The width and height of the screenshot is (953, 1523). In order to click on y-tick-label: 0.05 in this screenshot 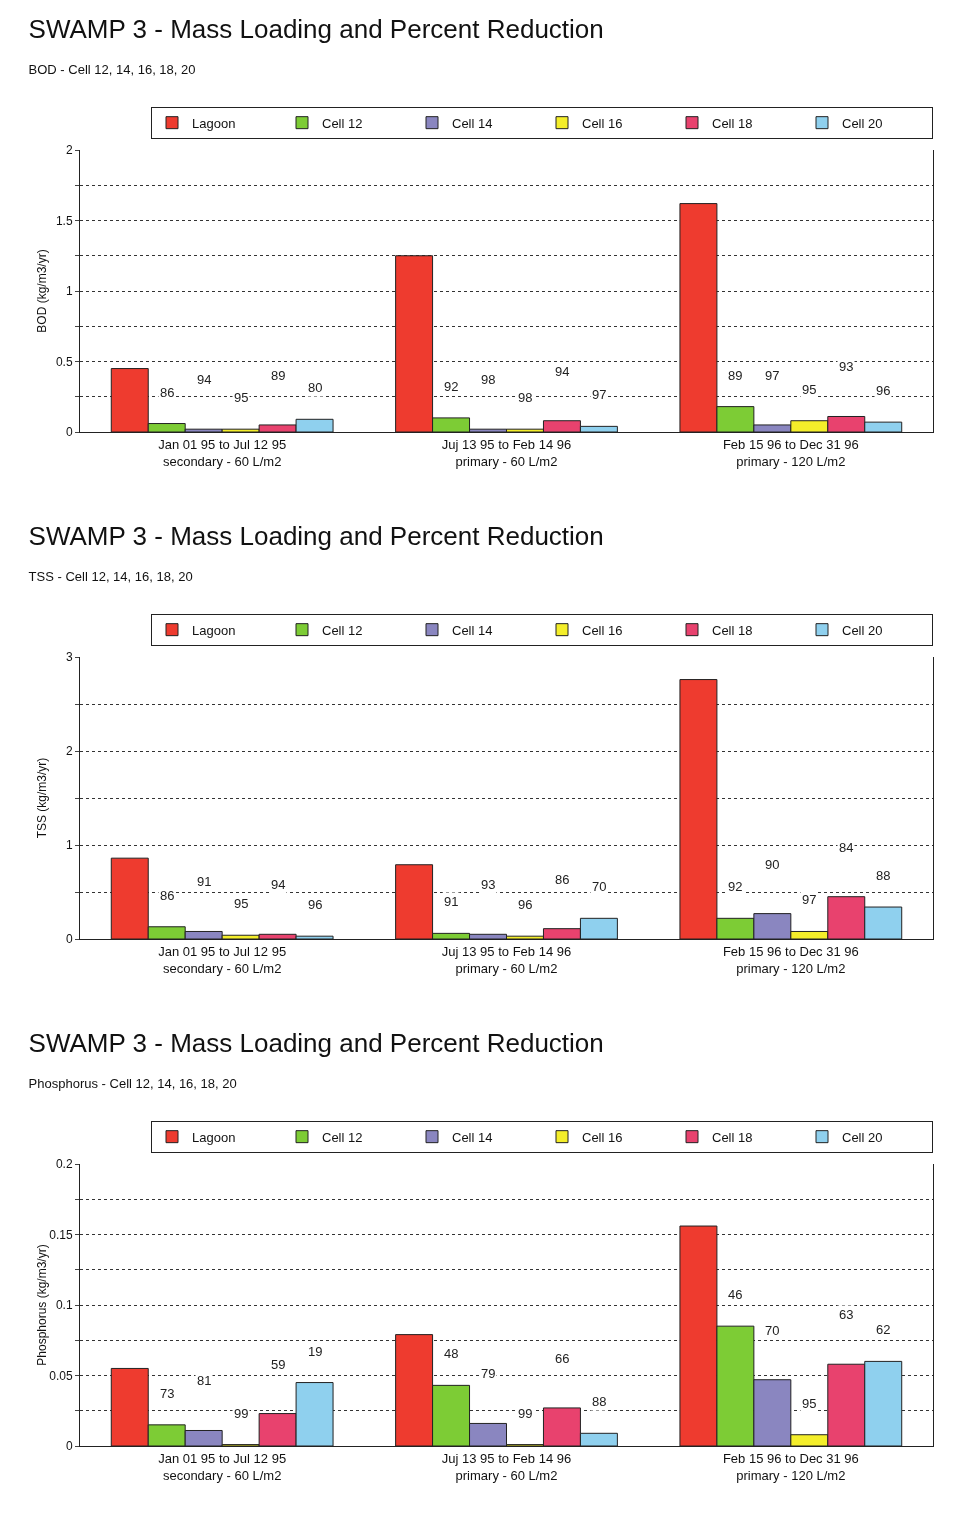, I will do `click(61, 1375)`.